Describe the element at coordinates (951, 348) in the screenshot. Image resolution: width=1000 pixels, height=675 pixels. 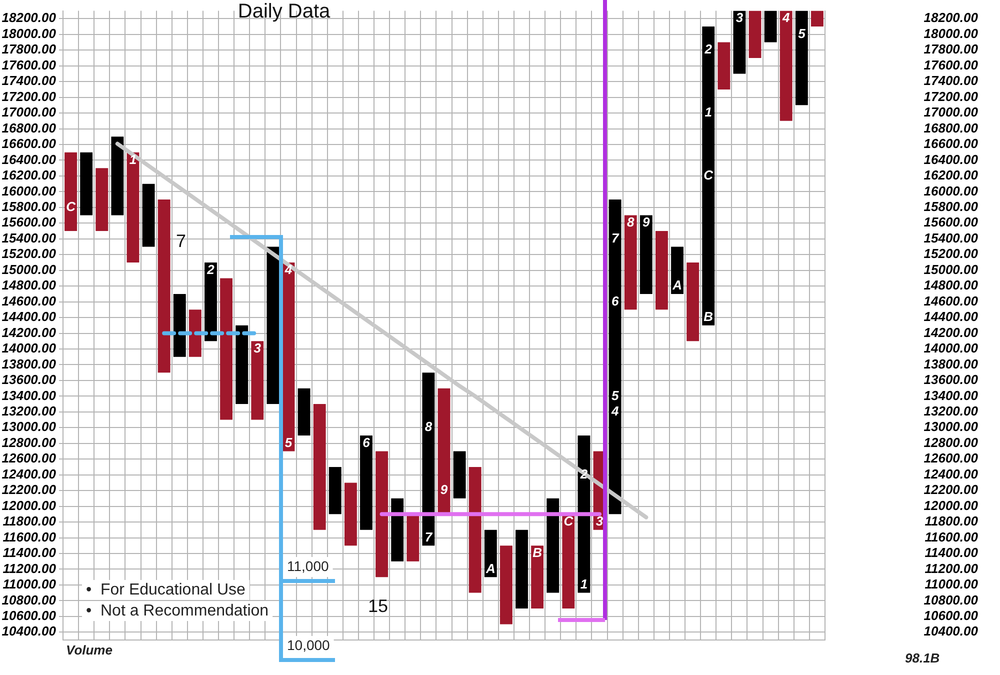
I see `y2-tick-label: 14000.00` at that location.